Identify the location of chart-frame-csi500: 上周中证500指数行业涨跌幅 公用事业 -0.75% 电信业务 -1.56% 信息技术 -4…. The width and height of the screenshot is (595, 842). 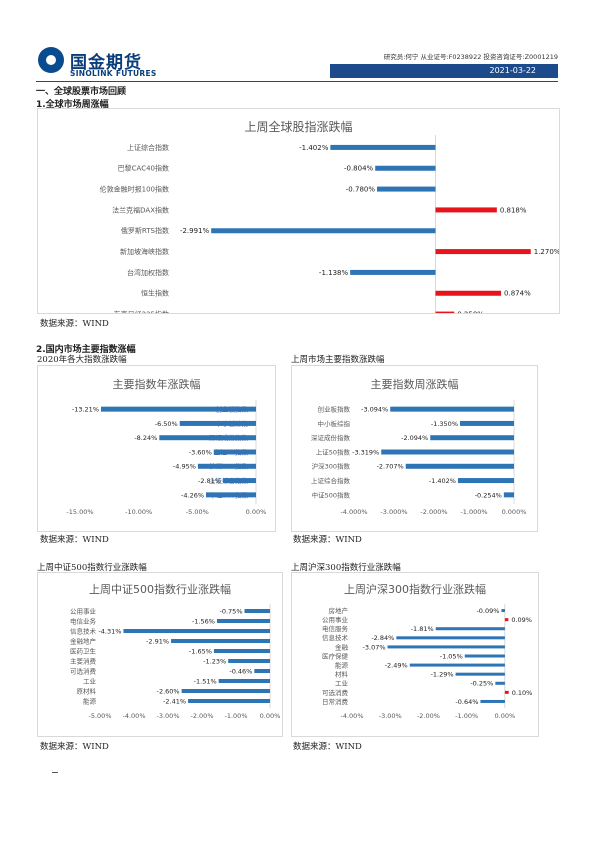
(160, 654).